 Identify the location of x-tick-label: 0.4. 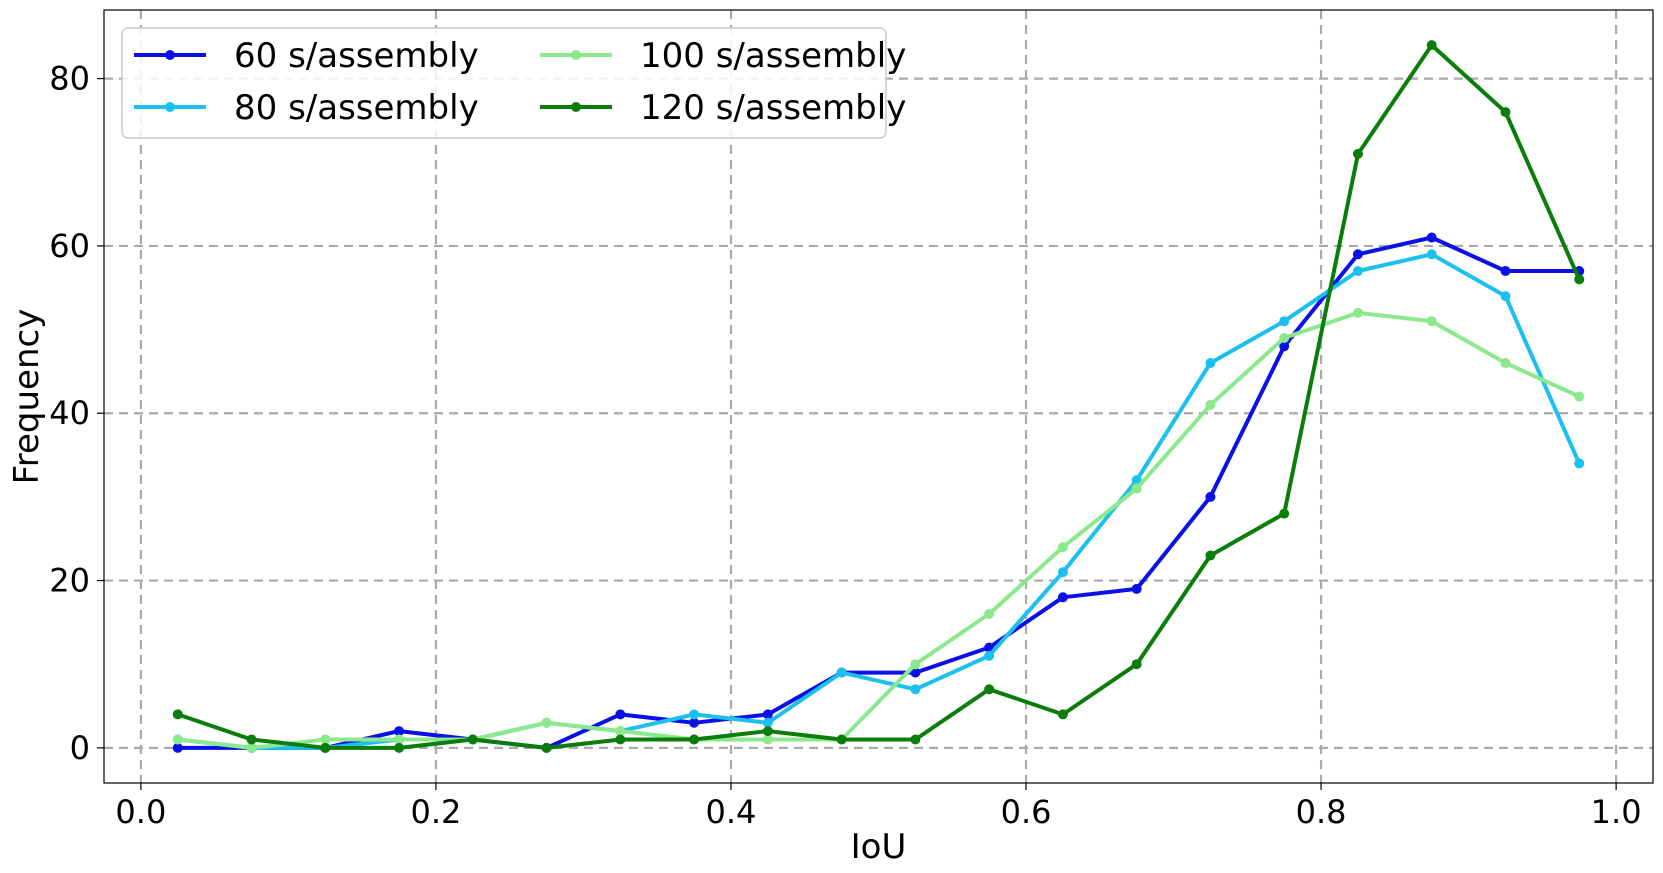
(731, 812).